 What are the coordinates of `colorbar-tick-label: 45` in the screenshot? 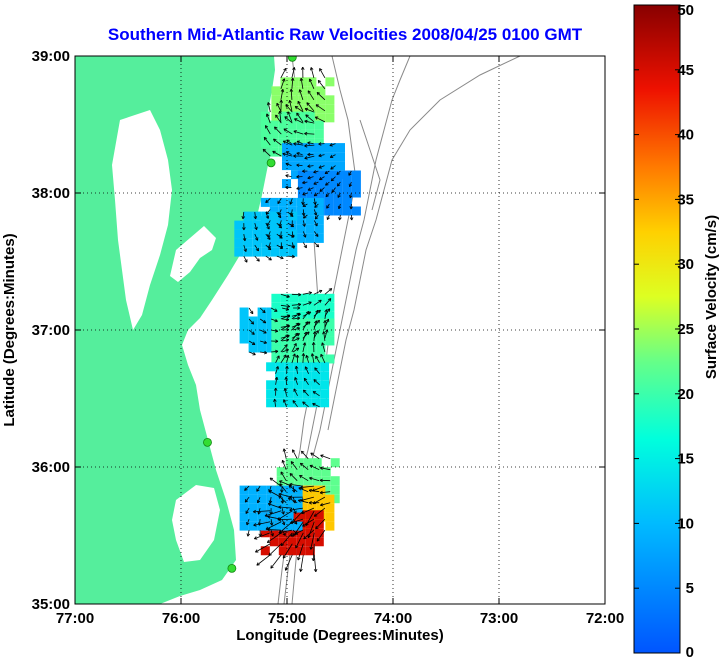 It's located at (685, 70).